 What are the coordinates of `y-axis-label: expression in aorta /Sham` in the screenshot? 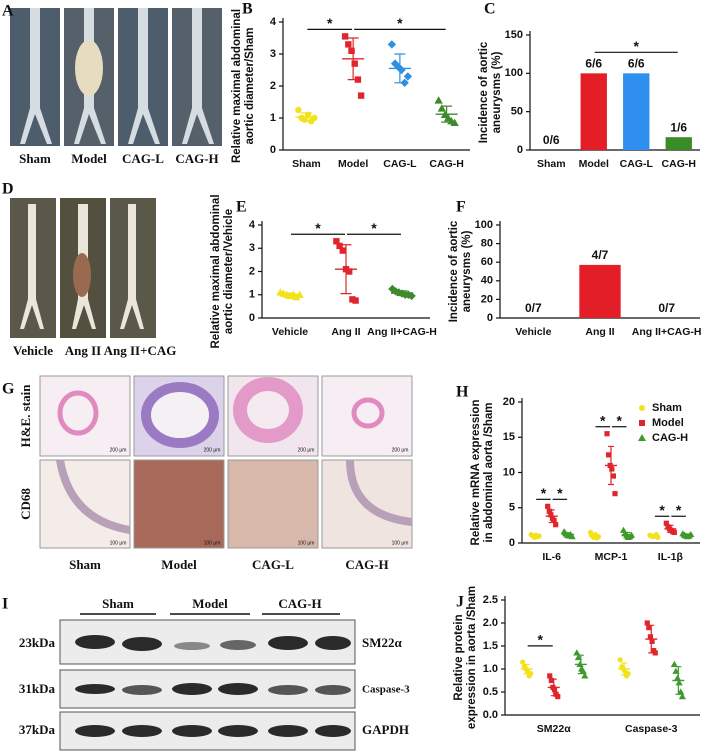 It's located at (472, 657).